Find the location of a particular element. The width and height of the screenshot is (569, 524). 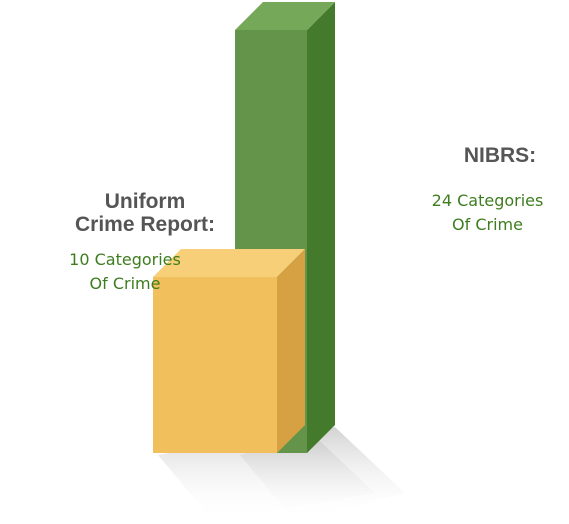

ucr-bar-top is located at coordinates (229, 263).